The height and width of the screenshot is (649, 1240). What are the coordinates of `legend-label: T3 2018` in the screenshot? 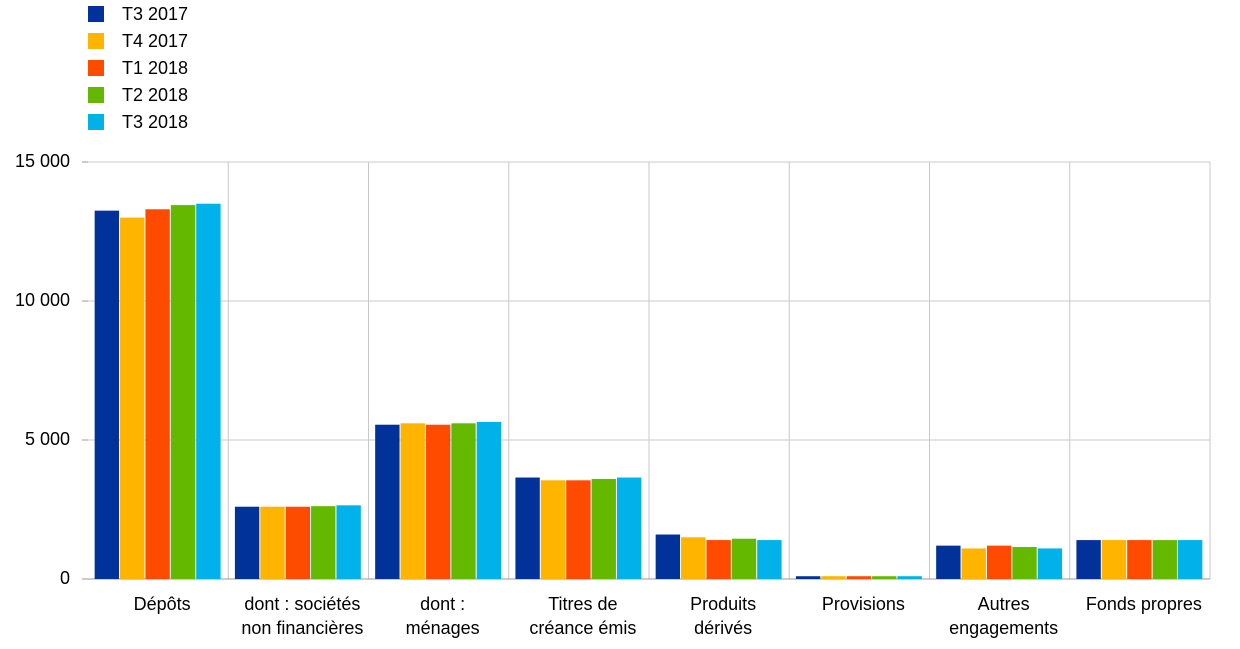 It's located at (155, 122).